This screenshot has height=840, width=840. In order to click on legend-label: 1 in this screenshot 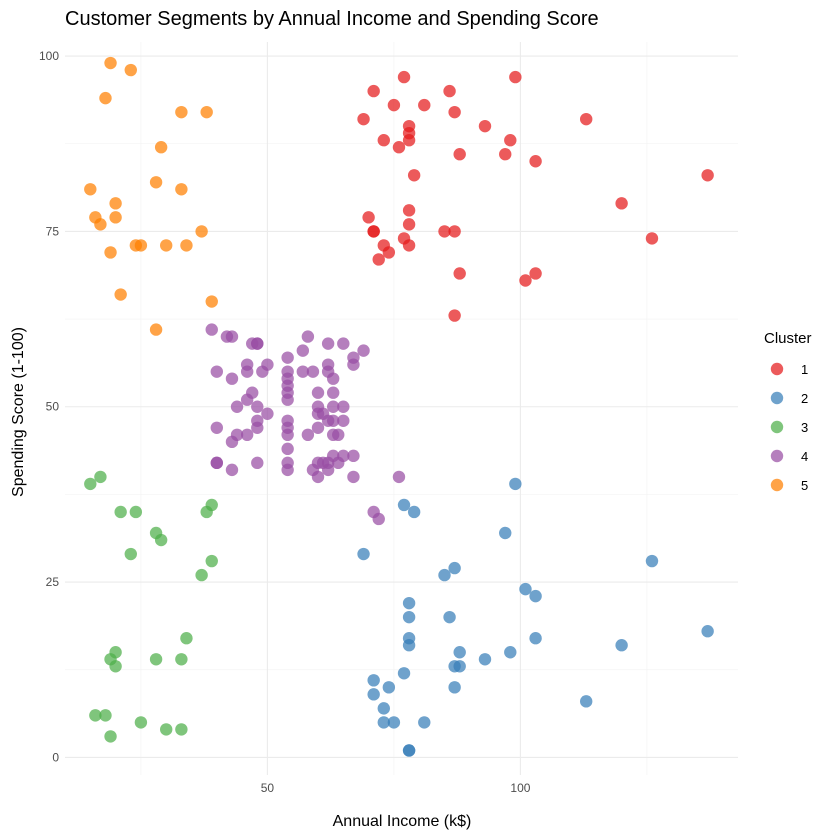, I will do `click(804, 369)`.